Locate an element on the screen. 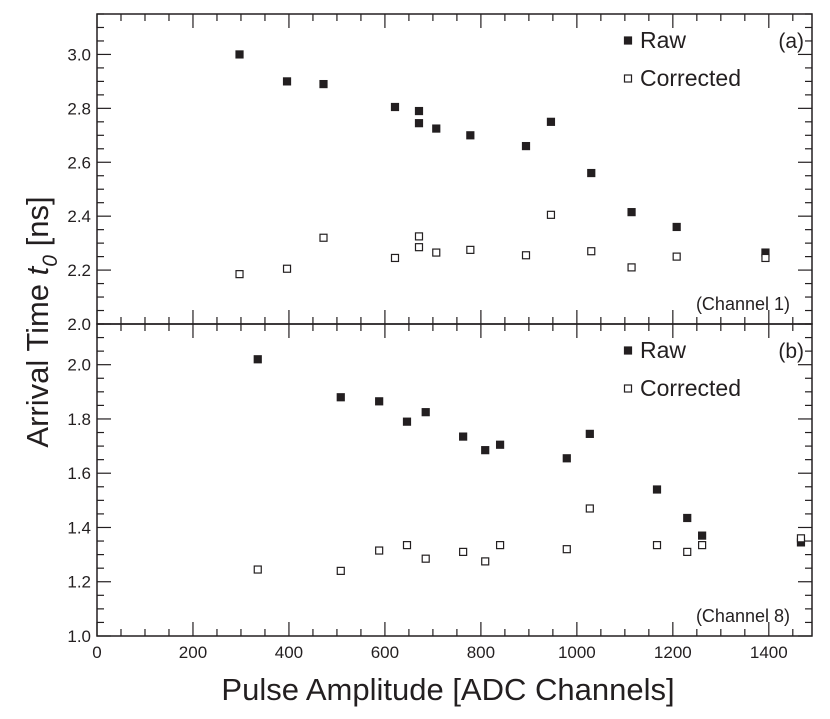 This screenshot has width=830, height=719. y-axis-title-subscript: 0 is located at coordinates (50, 261).